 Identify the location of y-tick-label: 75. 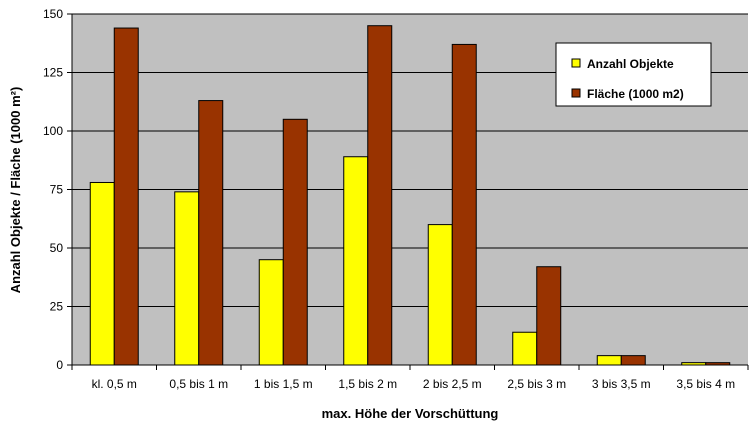
(57, 190).